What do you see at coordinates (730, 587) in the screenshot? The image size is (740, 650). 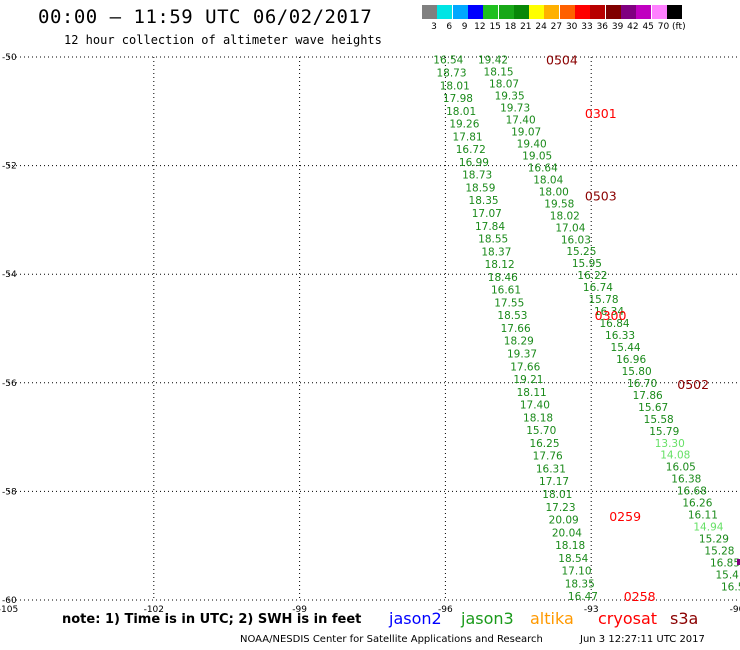 I see `wave-height-value: 16.50` at bounding box center [730, 587].